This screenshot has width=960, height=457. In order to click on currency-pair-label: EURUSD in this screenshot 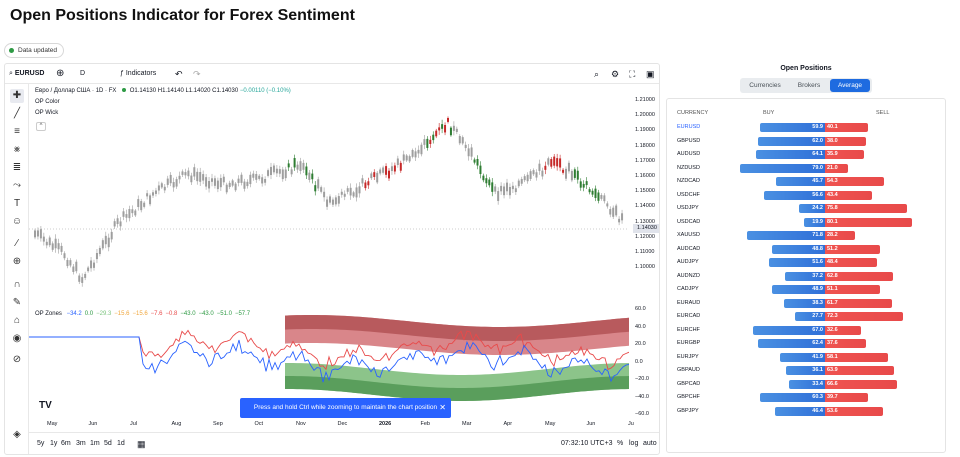, I will do `click(689, 127)`.